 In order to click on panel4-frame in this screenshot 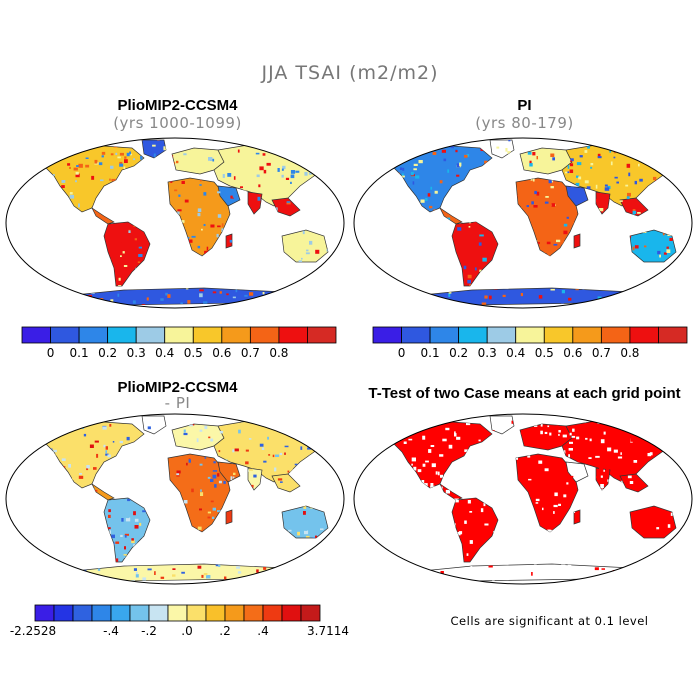, I will do `click(523, 499)`.